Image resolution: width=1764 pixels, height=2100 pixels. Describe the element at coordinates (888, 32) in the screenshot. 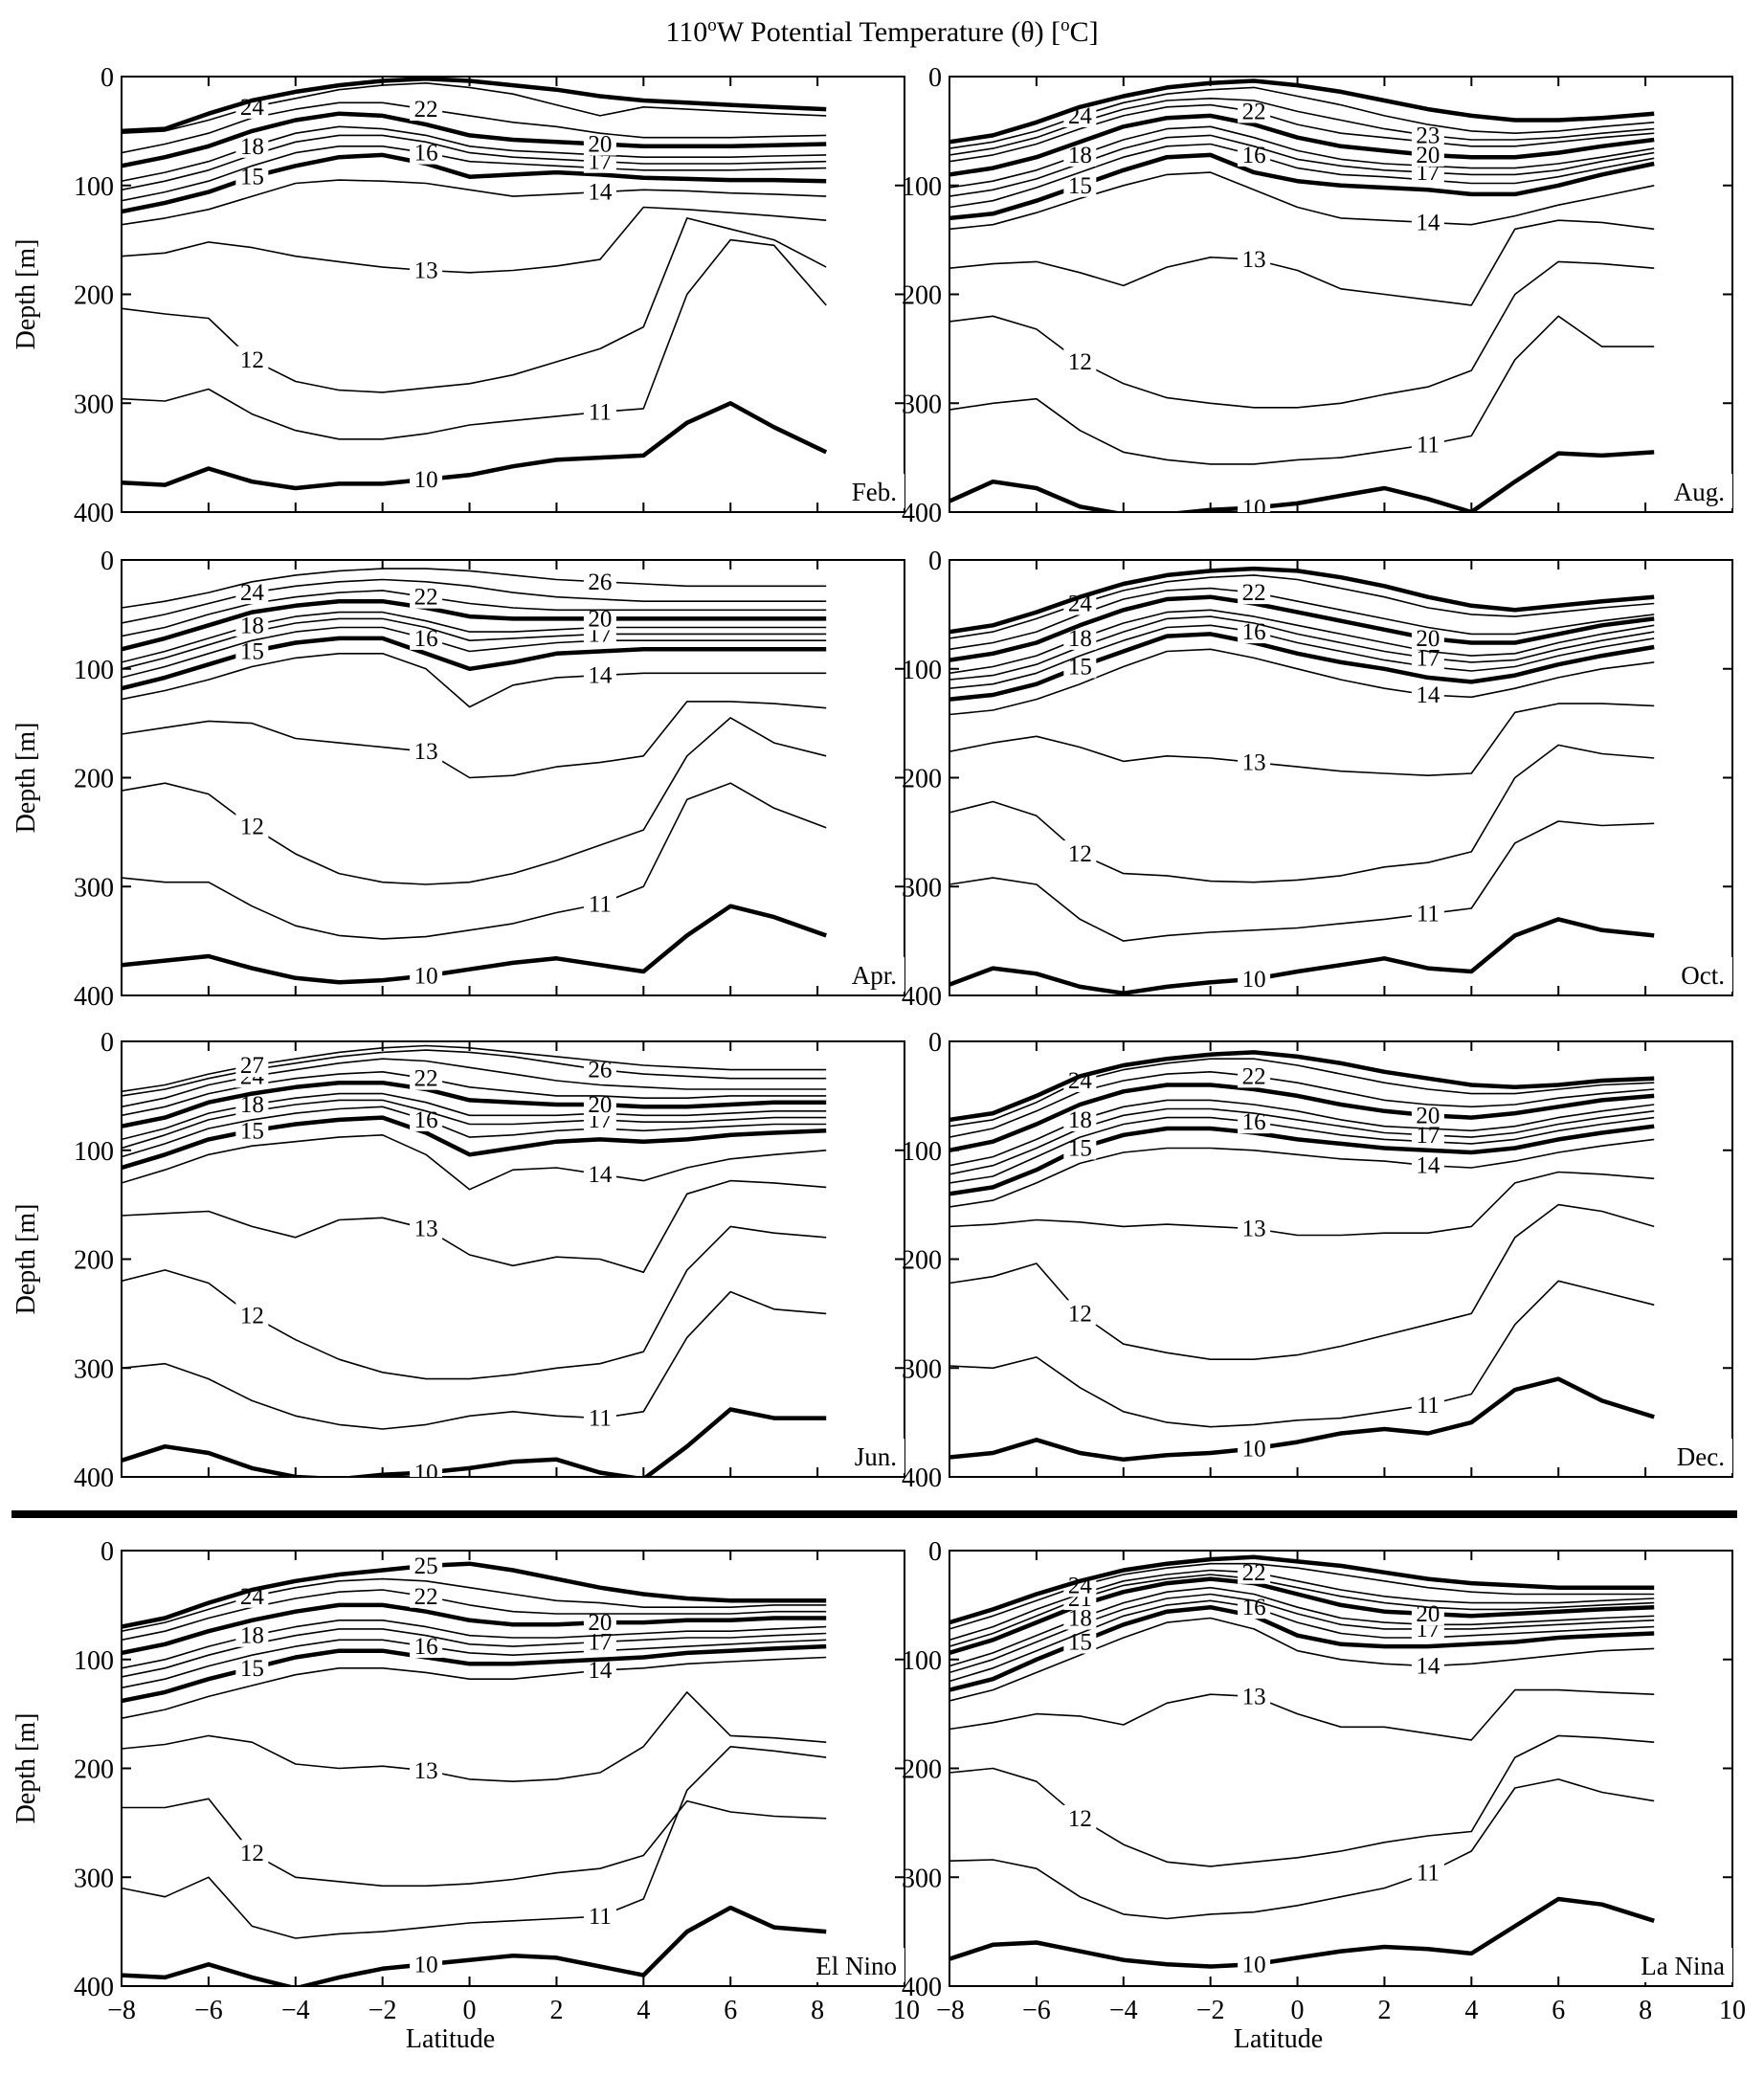

I see `title-middle: W Potential Temperature (θ) [` at that location.